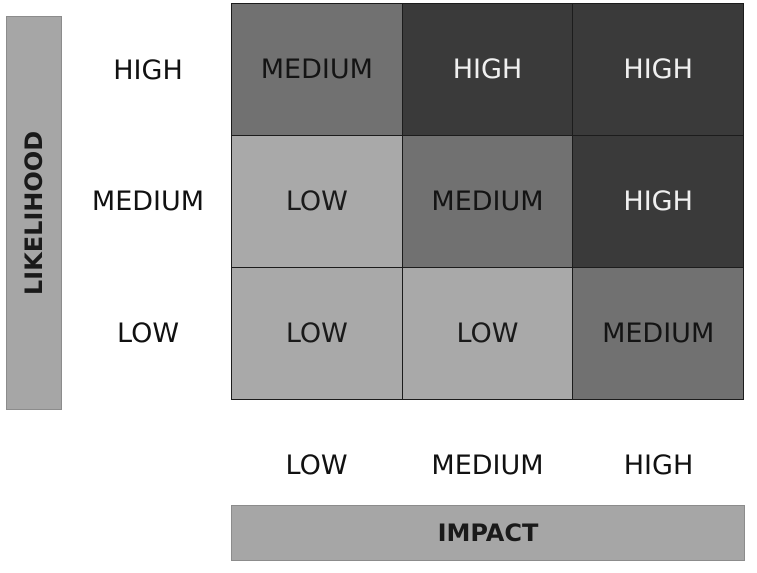 Image resolution: width=757 pixels, height=573 pixels. I want to click on likelihood-axis-title: LIKELIHOOD, so click(34, 213).